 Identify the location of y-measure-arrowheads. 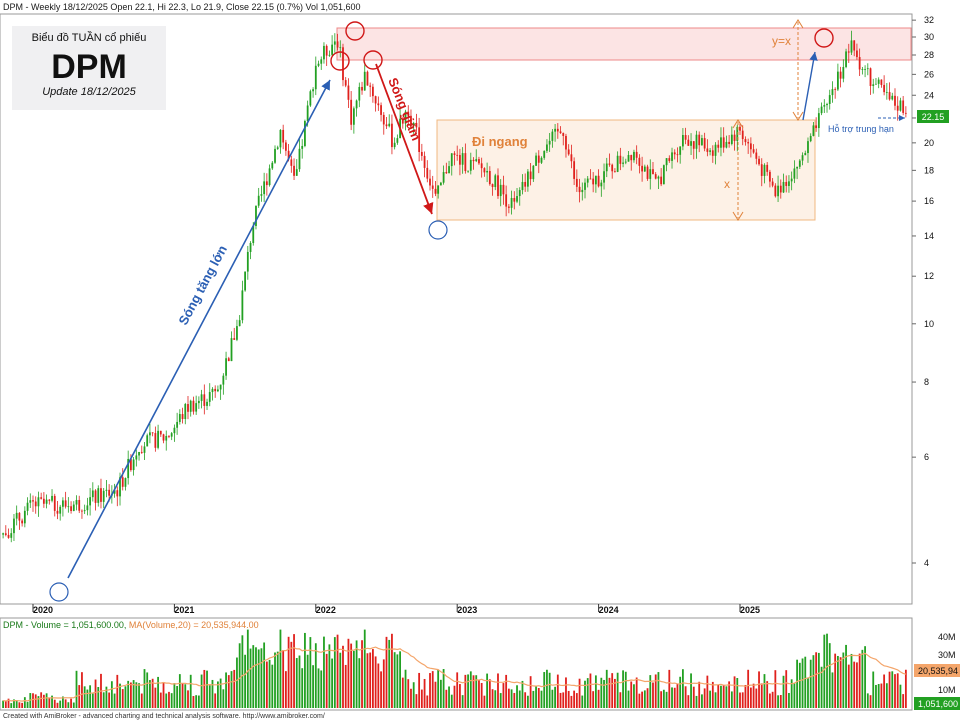
(798, 70).